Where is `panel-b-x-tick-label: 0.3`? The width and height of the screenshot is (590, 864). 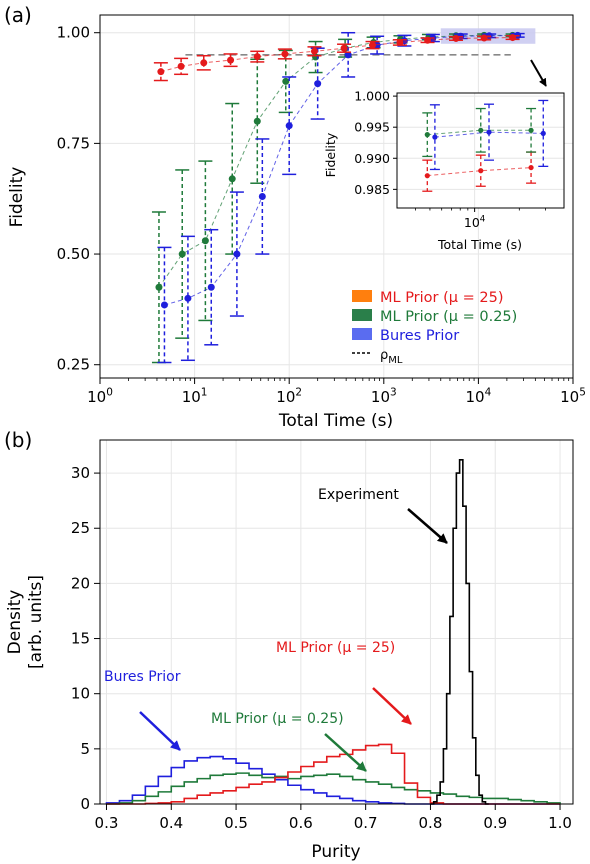 panel-b-x-tick-label: 0.3 is located at coordinates (107, 823).